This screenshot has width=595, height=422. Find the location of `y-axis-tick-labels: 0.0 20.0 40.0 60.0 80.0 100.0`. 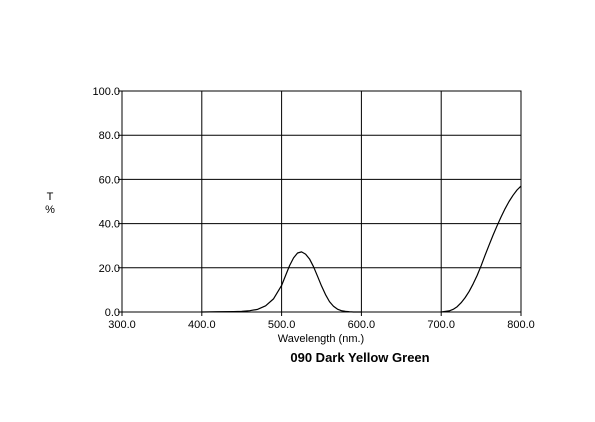

y-axis-tick-labels: 0.0 20.0 40.0 60.0 80.0 100.0 is located at coordinates (106, 202).